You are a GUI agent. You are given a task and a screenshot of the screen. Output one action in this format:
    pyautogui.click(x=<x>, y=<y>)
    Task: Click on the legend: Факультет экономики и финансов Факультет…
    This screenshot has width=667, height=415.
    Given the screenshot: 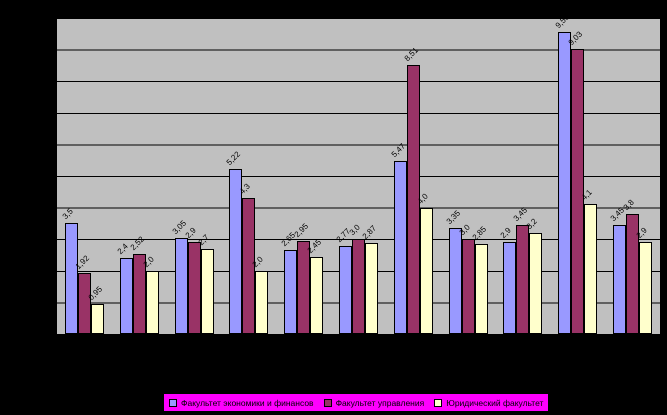 What is the action you would take?
    pyautogui.click(x=356, y=402)
    